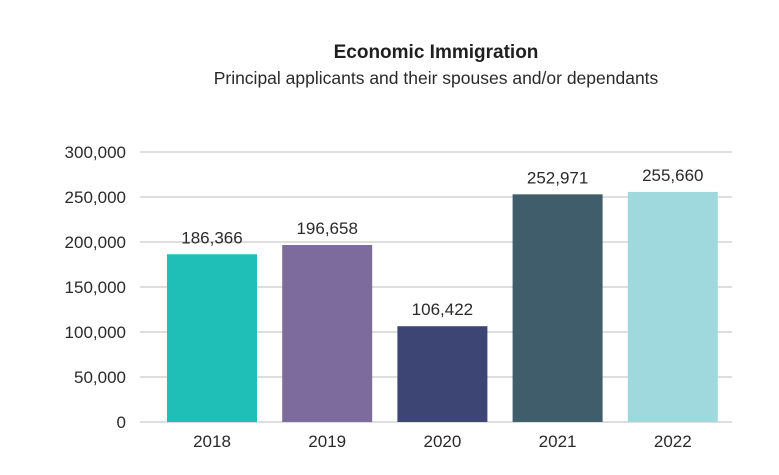 The height and width of the screenshot is (475, 779). I want to click on bar-2018, so click(212, 338).